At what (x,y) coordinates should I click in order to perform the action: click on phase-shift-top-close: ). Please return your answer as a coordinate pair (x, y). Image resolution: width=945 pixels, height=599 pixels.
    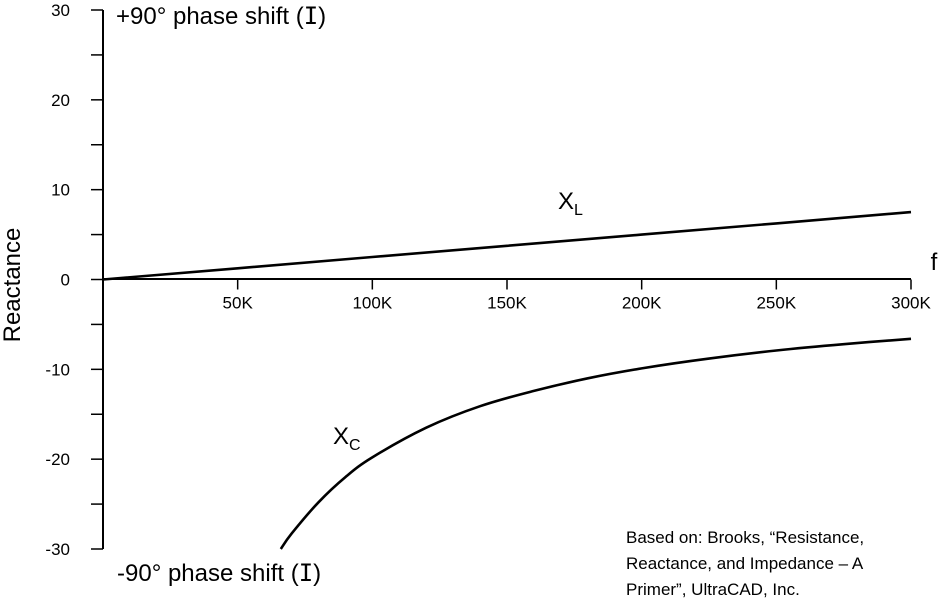
    Looking at the image, I should click on (322, 16).